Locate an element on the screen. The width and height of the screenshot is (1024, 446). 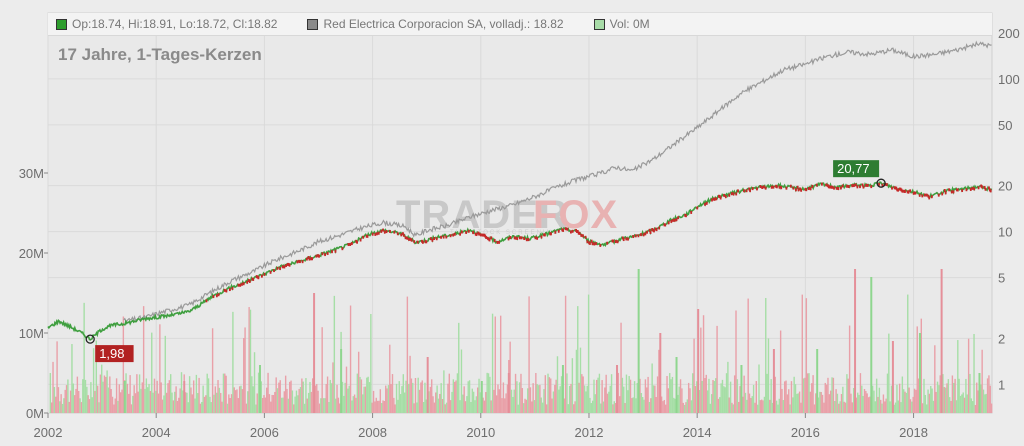
legend-volume: Vol: 0M is located at coordinates (621, 24).